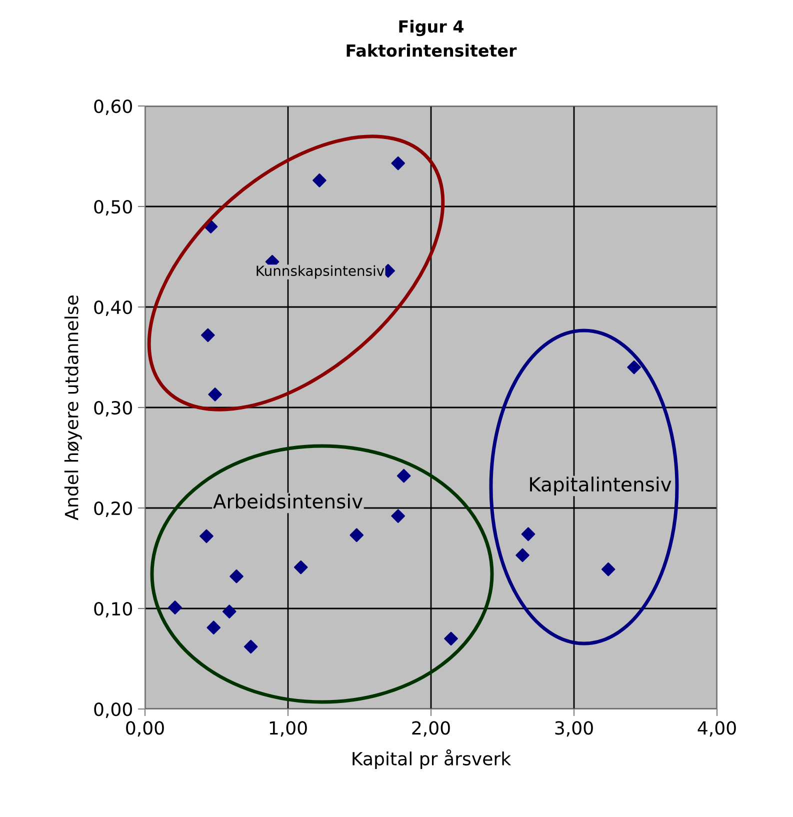 Image resolution: width=793 pixels, height=817 pixels. What do you see at coordinates (717, 729) in the screenshot?
I see `x-tick-label: 4,00` at bounding box center [717, 729].